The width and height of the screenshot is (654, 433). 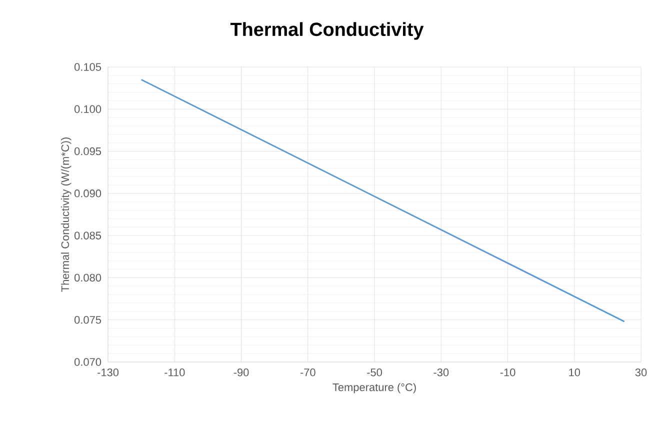 What do you see at coordinates (88, 236) in the screenshot?
I see `y-tick-label: 0.085` at bounding box center [88, 236].